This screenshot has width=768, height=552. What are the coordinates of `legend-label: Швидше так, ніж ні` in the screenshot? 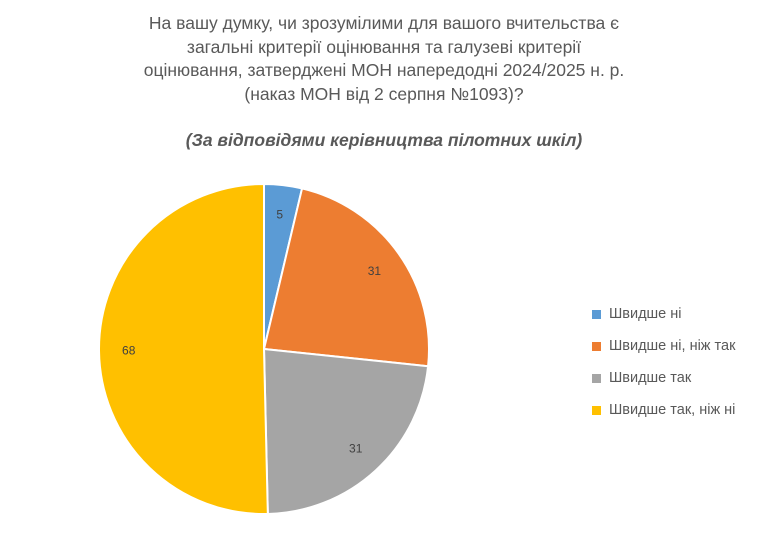 It's located at (672, 410).